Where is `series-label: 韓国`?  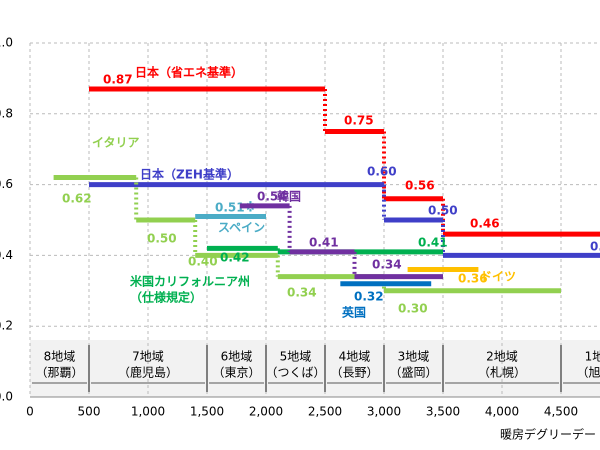
series-label: 韓国 is located at coordinates (289, 196).